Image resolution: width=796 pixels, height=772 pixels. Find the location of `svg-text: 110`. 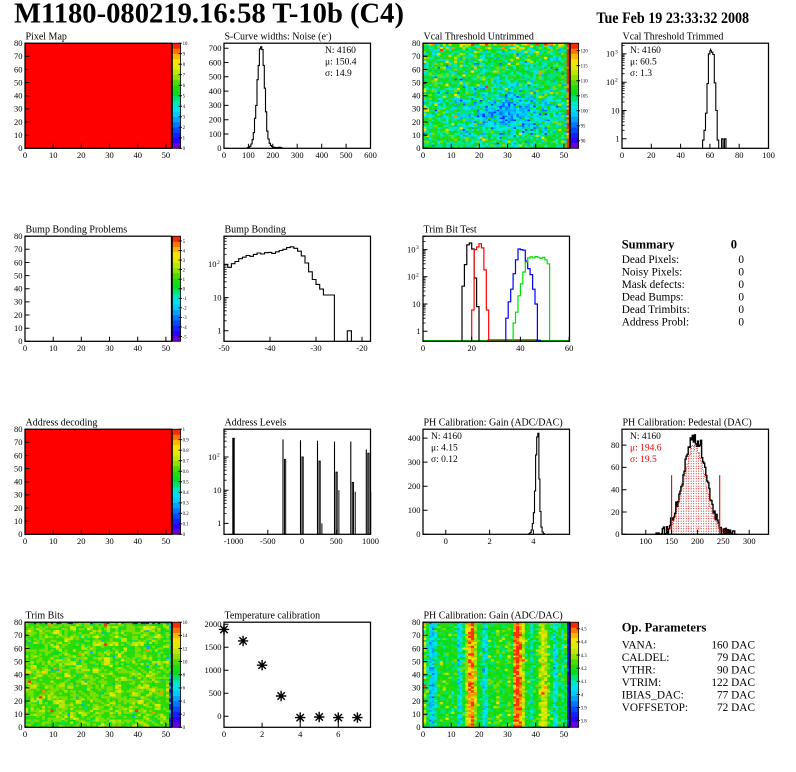

svg-text: 110 is located at coordinates (585, 82).